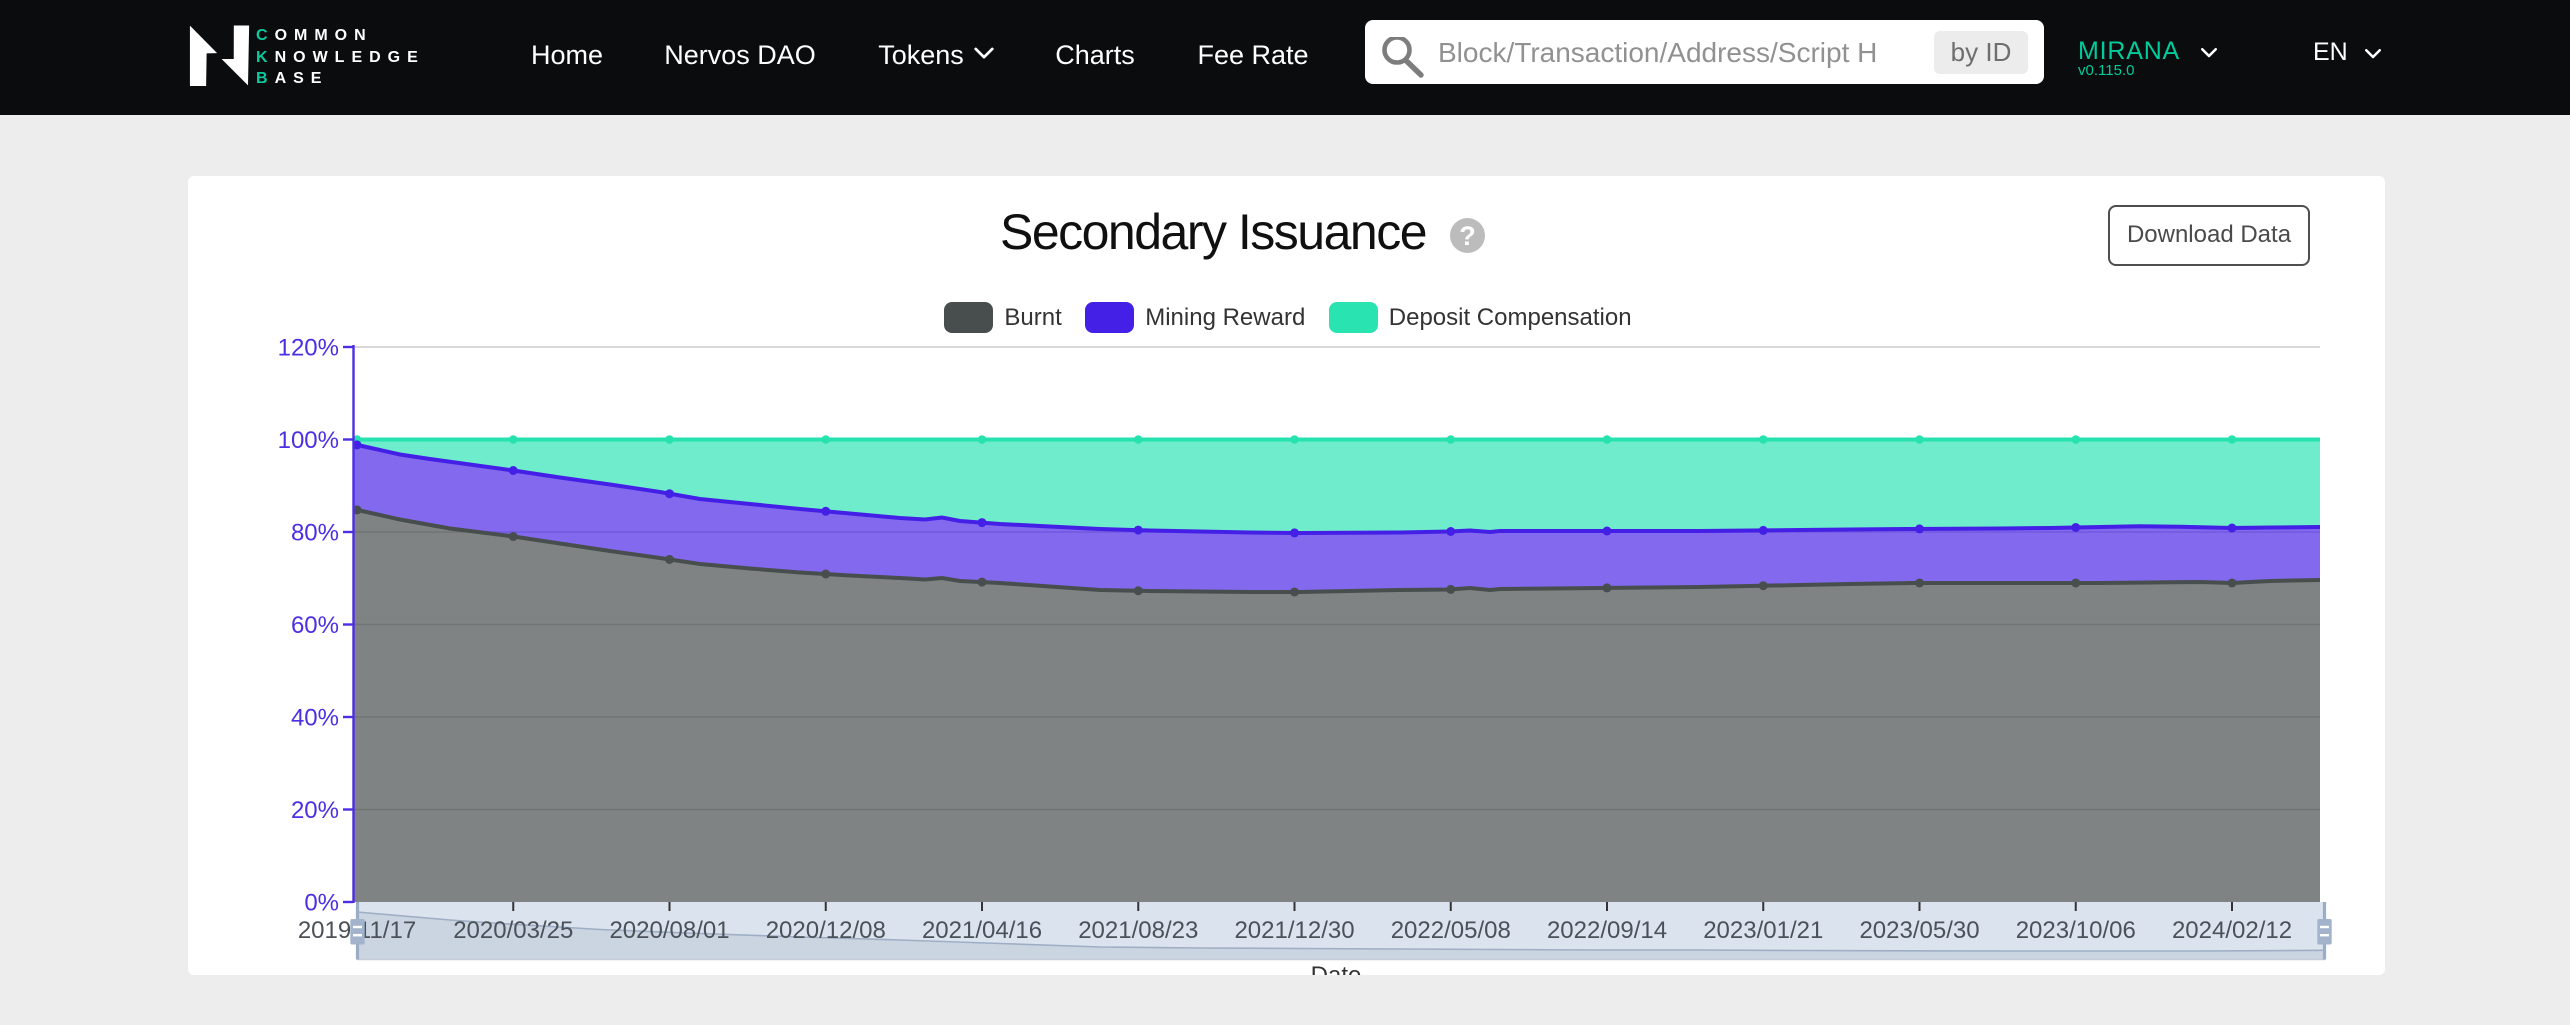 The width and height of the screenshot is (2570, 1025). What do you see at coordinates (321, 903) in the screenshot?
I see `svg-text: 0%` at bounding box center [321, 903].